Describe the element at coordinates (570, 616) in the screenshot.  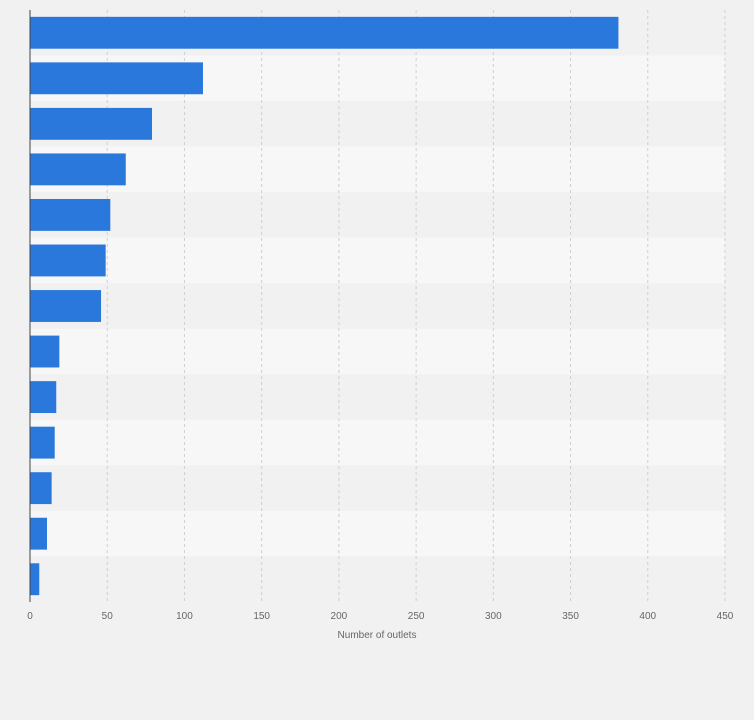
I see `x-tick-label: 350` at that location.